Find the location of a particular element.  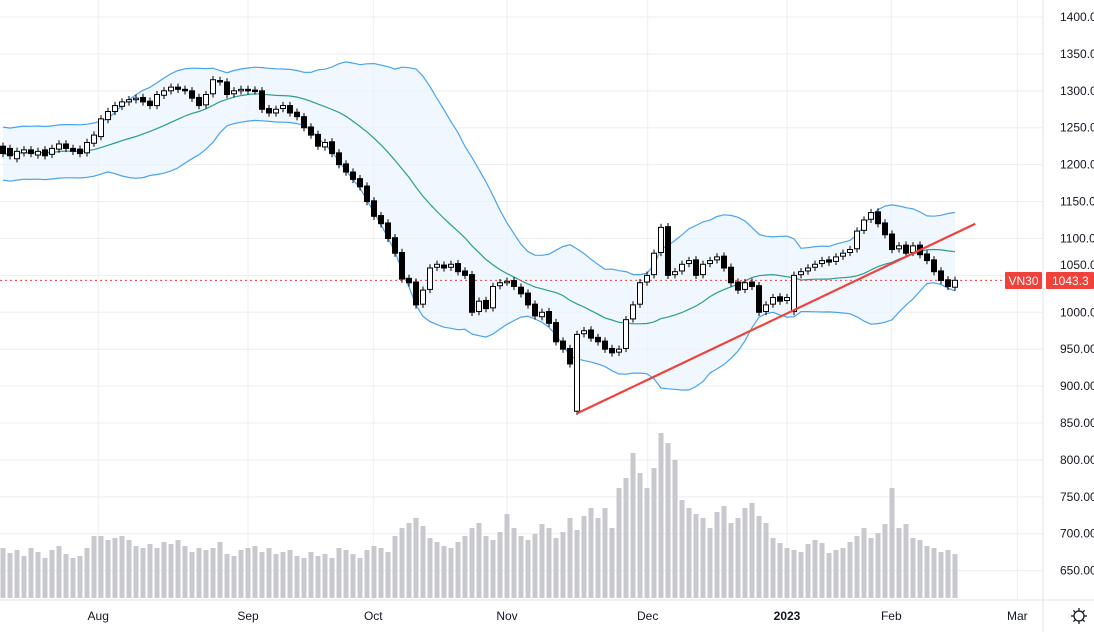

y-tick-label: 1150.00 is located at coordinates (1077, 202).